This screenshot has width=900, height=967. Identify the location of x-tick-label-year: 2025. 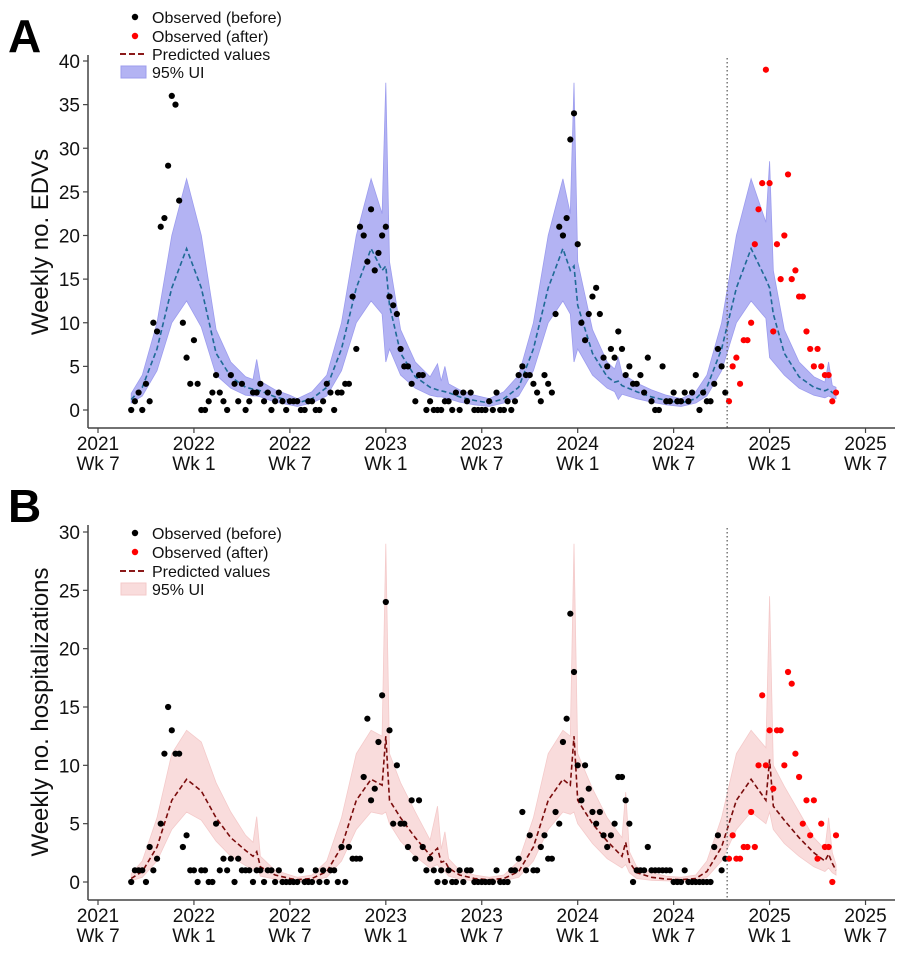
(865, 916).